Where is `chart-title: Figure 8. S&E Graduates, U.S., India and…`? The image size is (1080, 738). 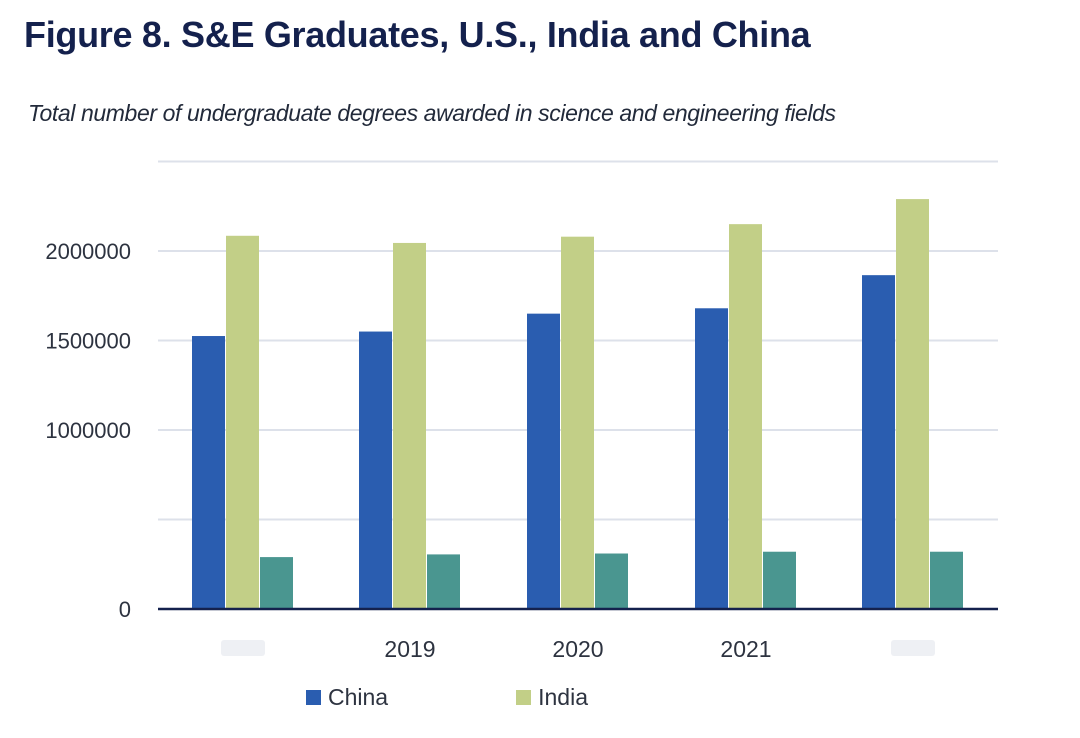
chart-title: Figure 8. S&E Graduates, U.S., India and… is located at coordinates (417, 34).